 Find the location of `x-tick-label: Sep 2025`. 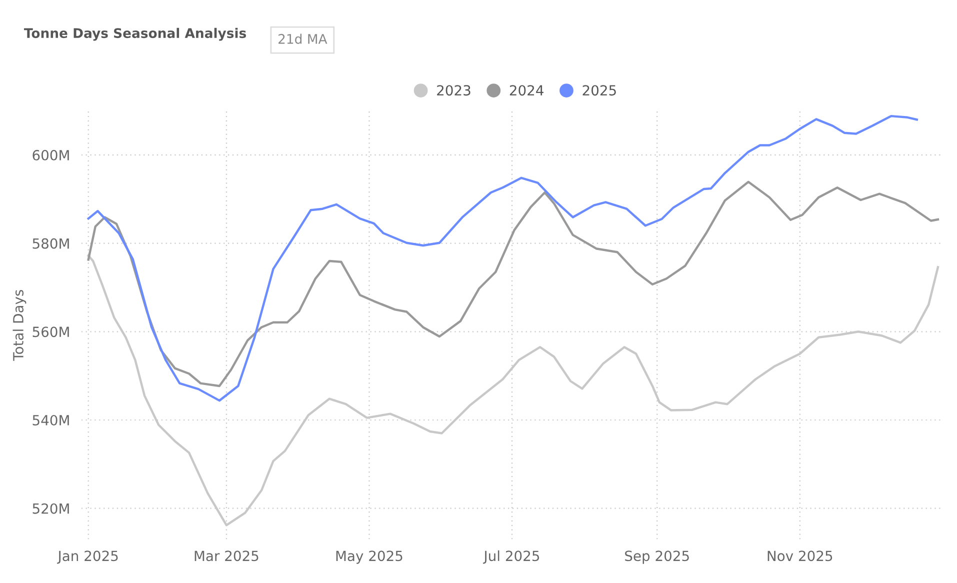

x-tick-label: Sep 2025 is located at coordinates (657, 557).